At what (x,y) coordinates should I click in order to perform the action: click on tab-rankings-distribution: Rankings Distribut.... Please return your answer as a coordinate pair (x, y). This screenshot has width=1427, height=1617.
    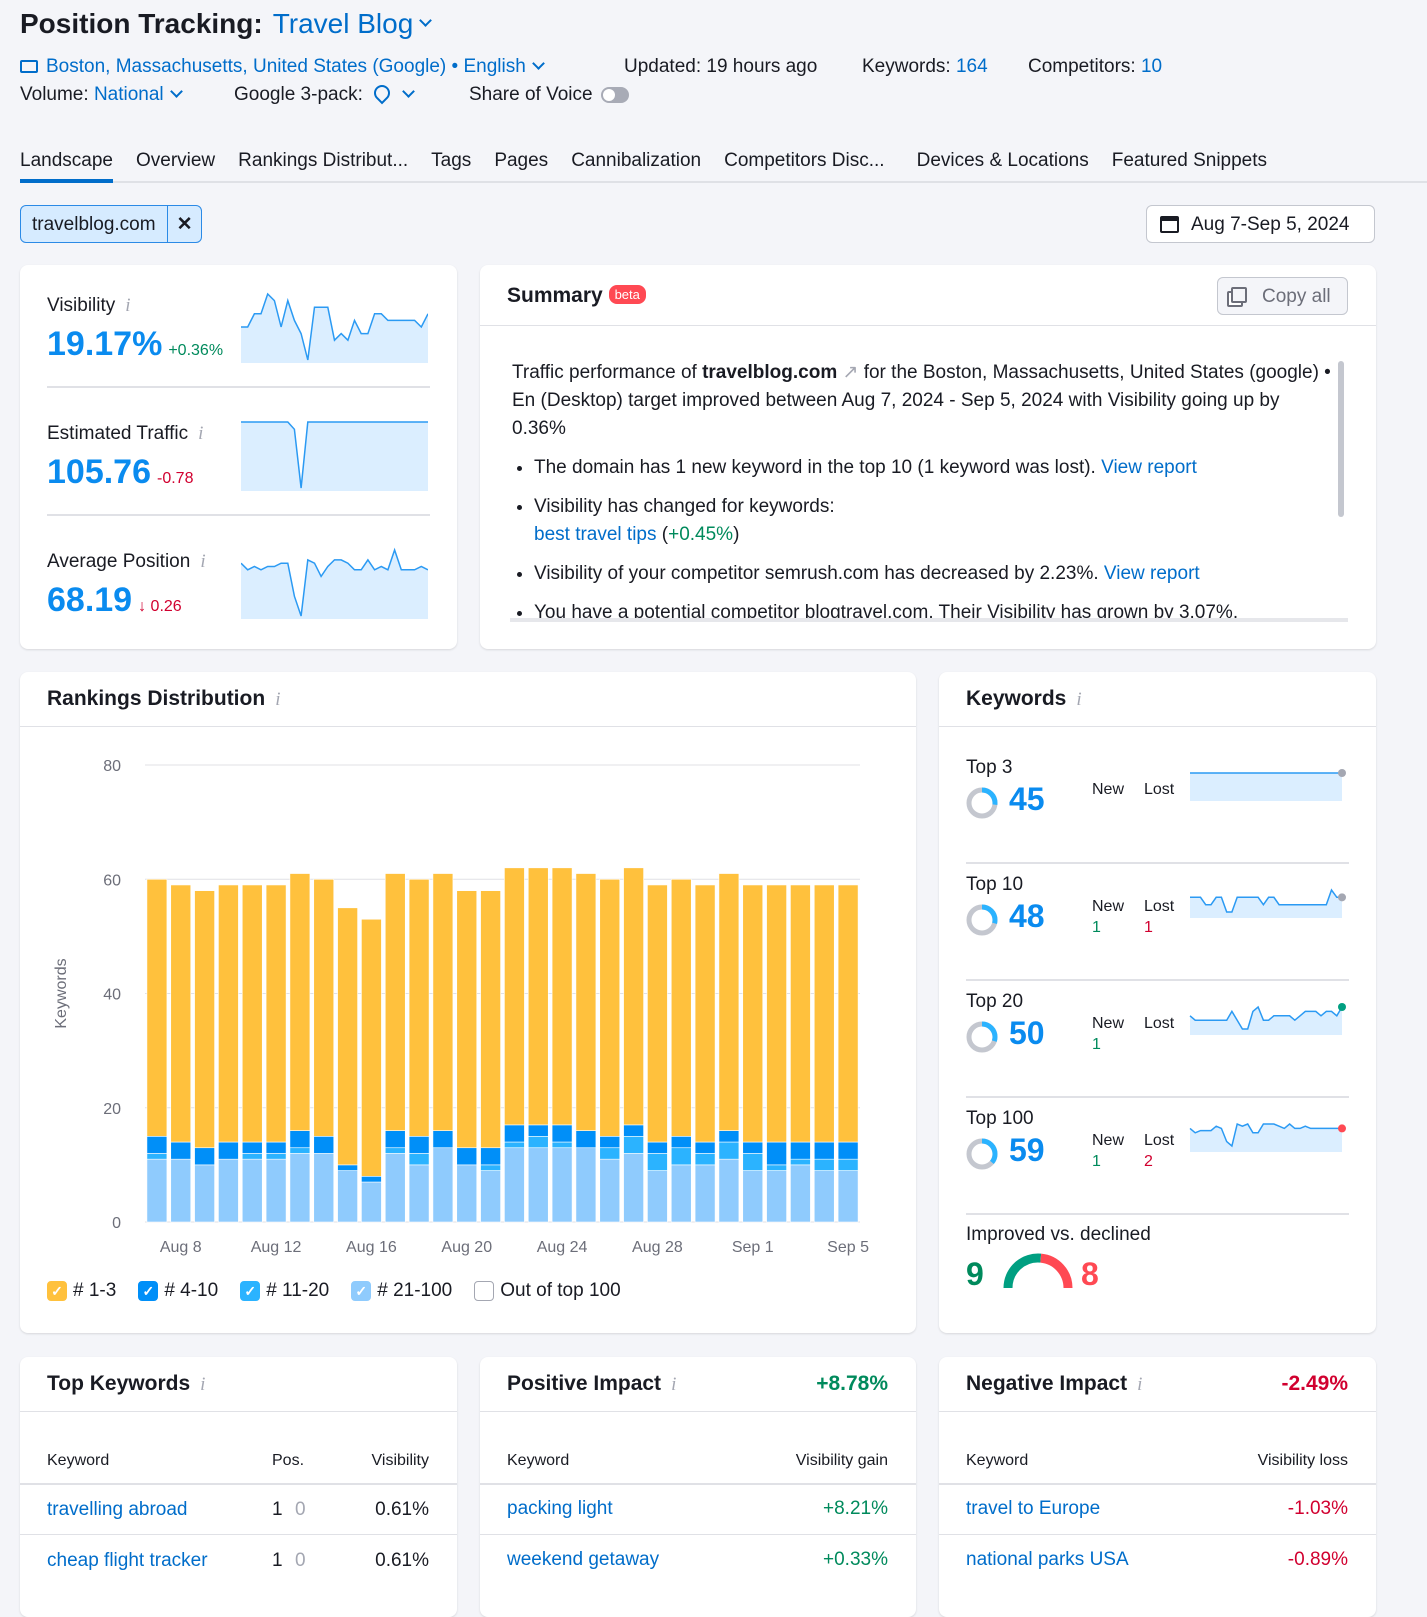
    Looking at the image, I should click on (323, 160).